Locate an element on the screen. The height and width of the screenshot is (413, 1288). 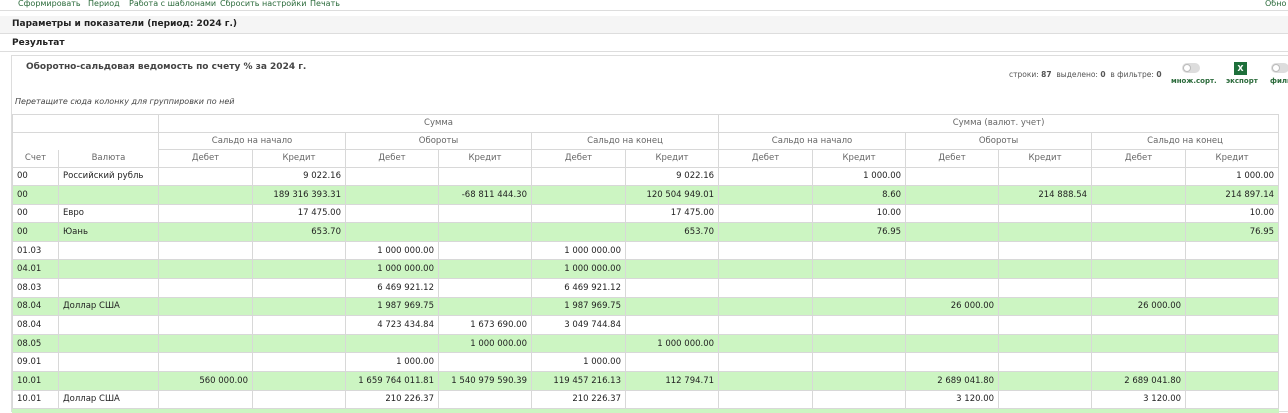
toolbar-item: Сбросить настройки is located at coordinates (263, 4).